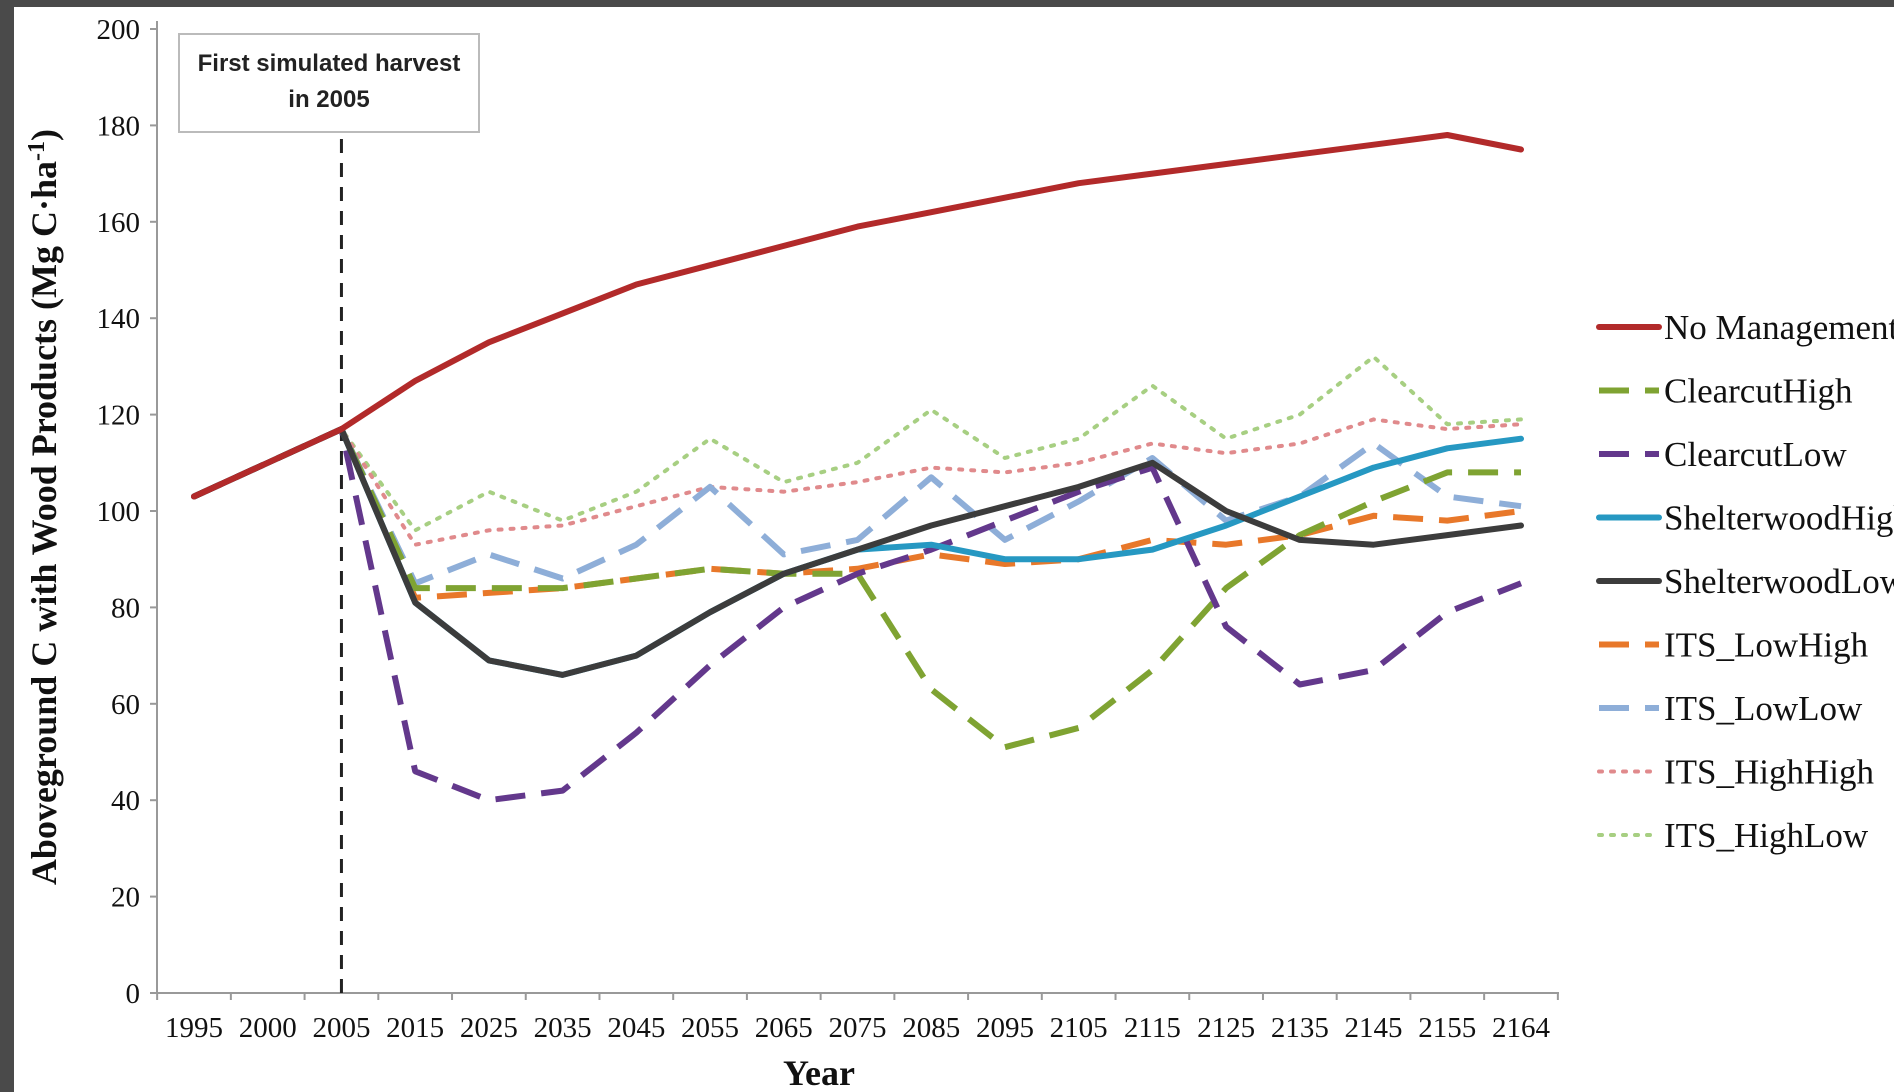 This screenshot has height=1092, width=1894. I want to click on legend-label: ITS_LowLow, so click(1763, 708).